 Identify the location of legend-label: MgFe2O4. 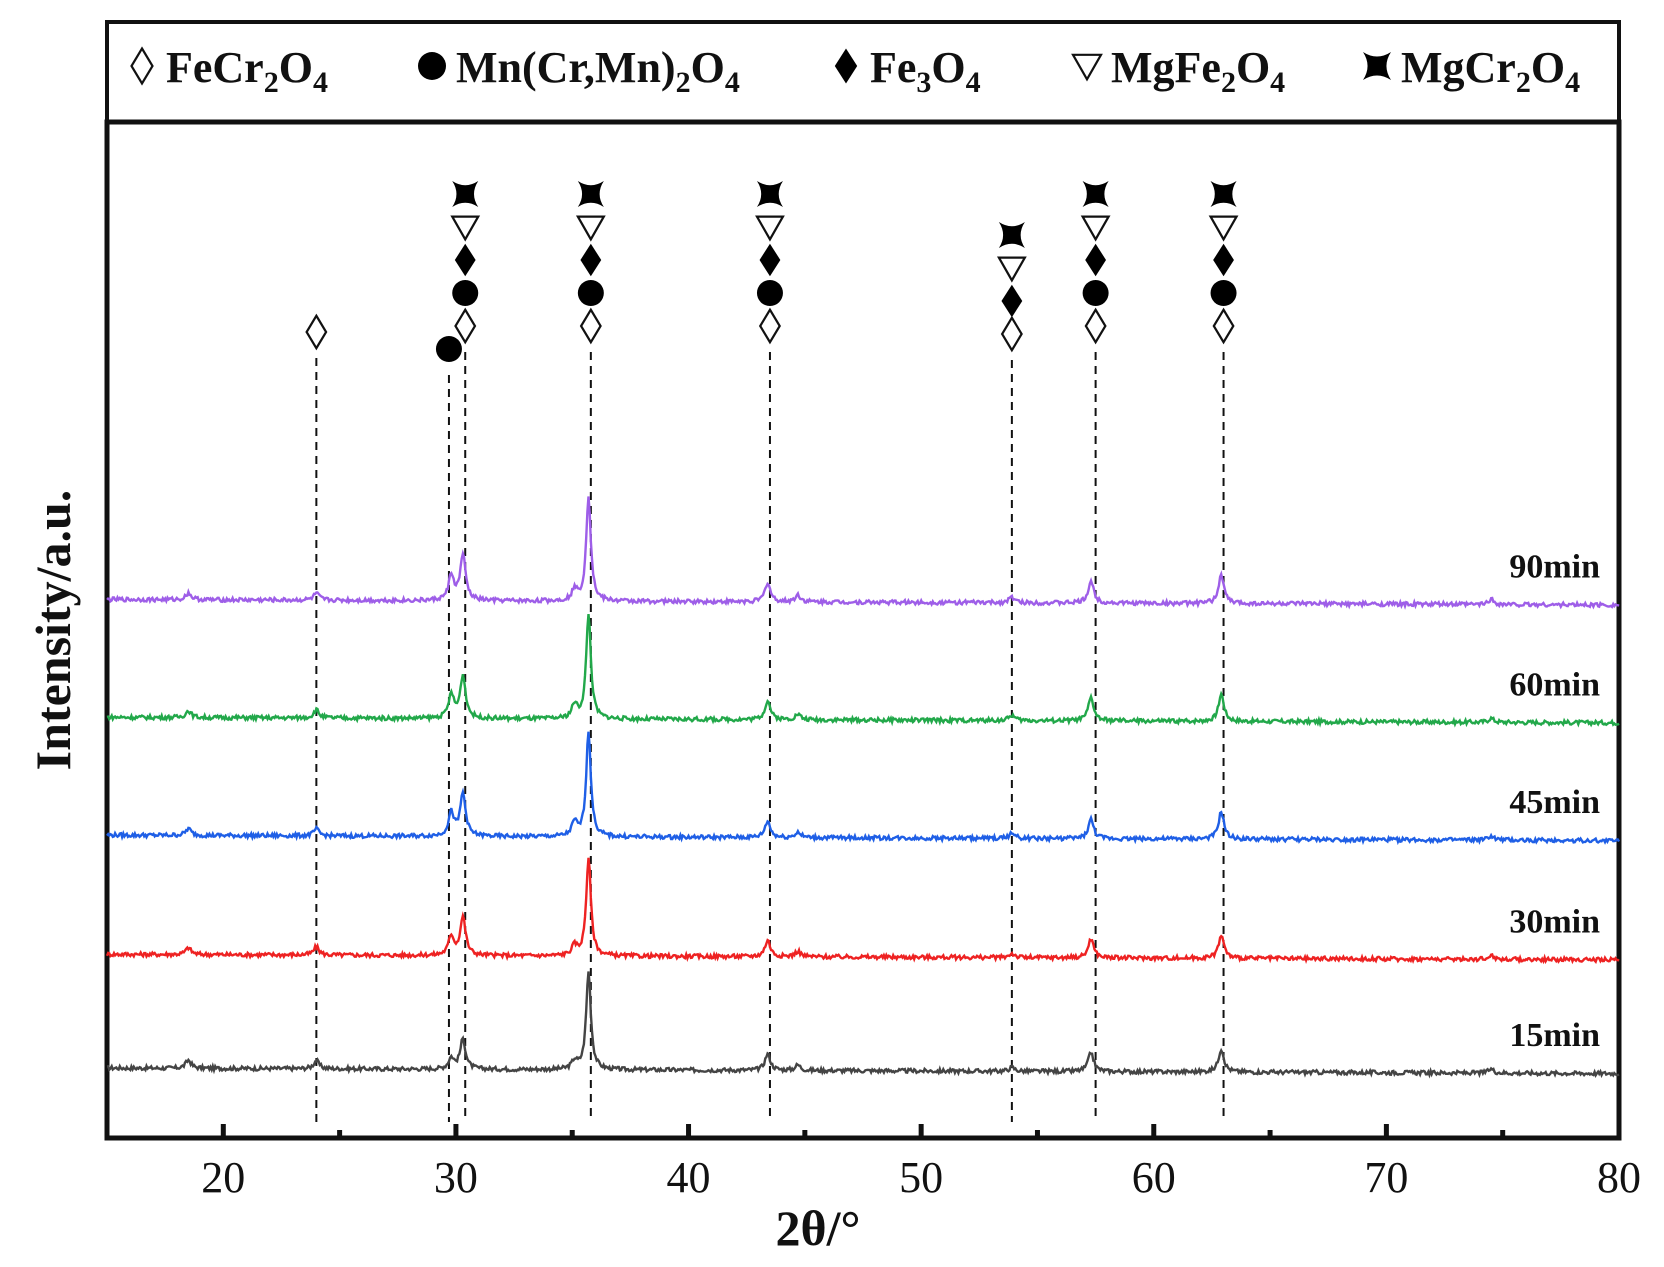
(1198, 71).